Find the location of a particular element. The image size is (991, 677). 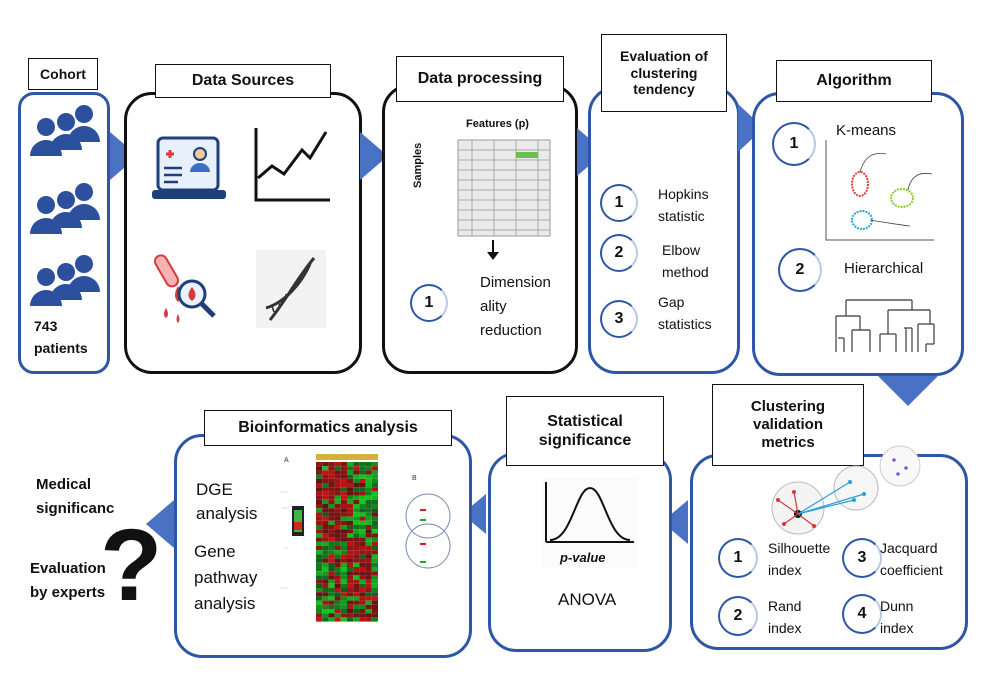

kmeans-scatter-plot is located at coordinates (879, 190).